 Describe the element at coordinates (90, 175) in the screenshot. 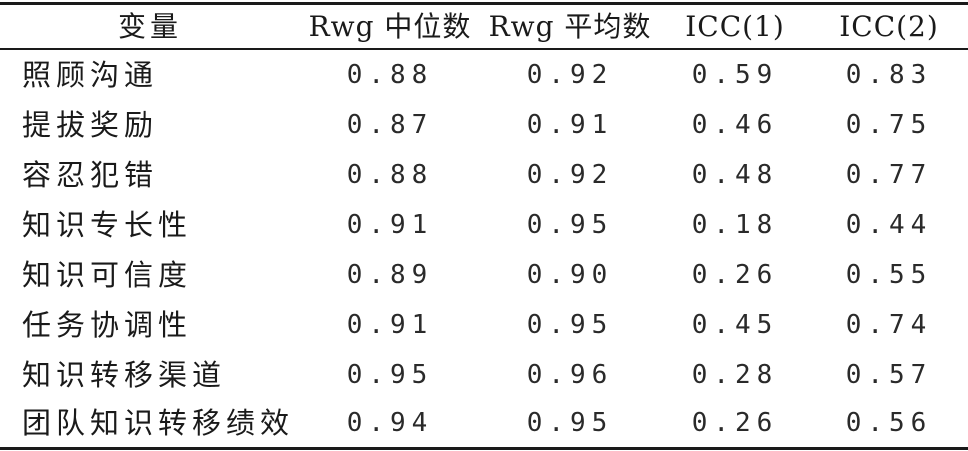

I see `row-variable: 容忍犯错` at that location.